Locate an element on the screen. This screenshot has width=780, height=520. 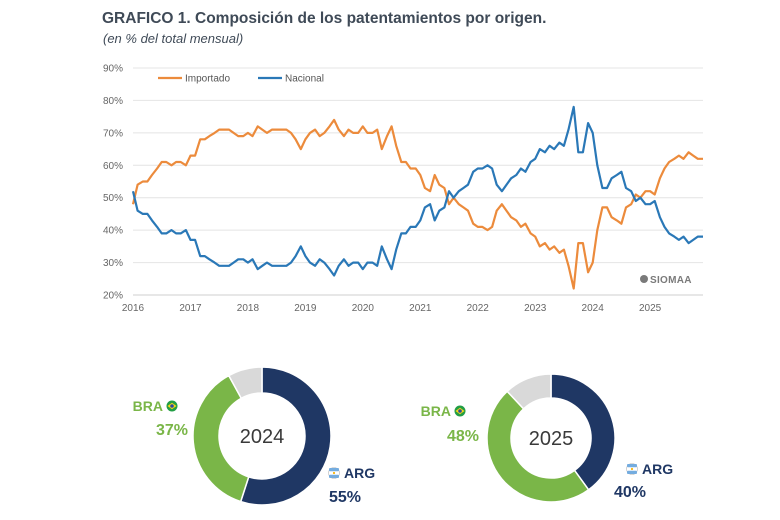
x-tick-label: 2021 is located at coordinates (420, 308).